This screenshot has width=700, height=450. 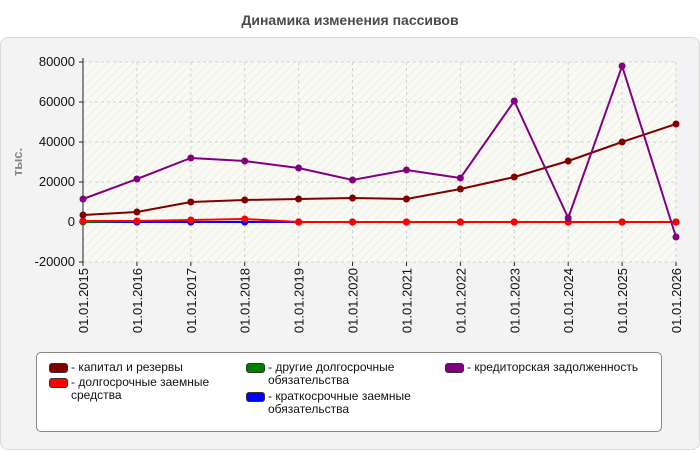 I want to click on legend-swatch-short-term-loans, so click(x=255, y=397).